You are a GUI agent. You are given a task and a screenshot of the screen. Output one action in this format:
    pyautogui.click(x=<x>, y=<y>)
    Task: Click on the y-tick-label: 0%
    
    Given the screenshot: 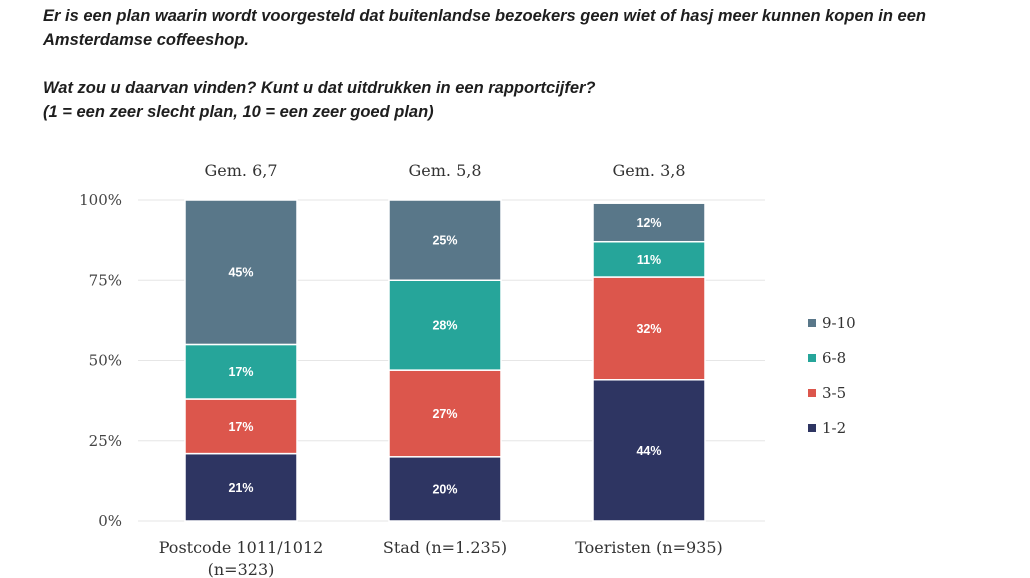 What is the action you would take?
    pyautogui.click(x=110, y=521)
    